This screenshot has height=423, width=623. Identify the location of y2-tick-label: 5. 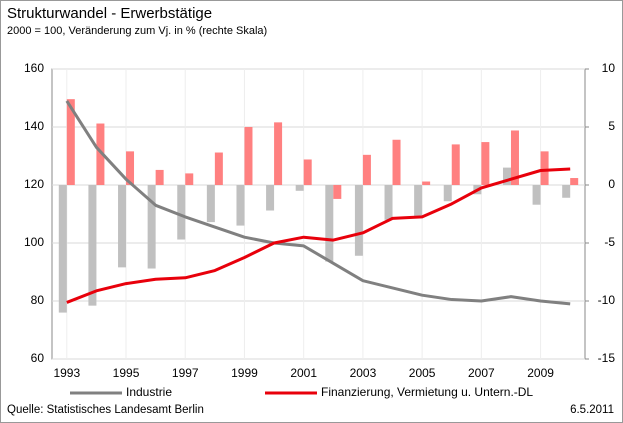
(611, 126).